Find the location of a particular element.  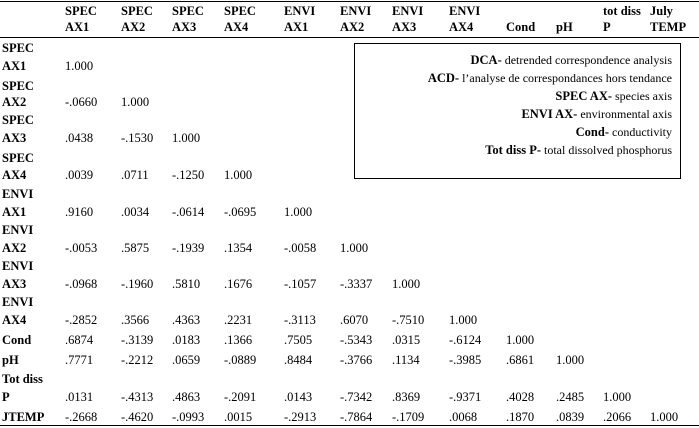

table-cell-value: -.2091 is located at coordinates (240, 397).